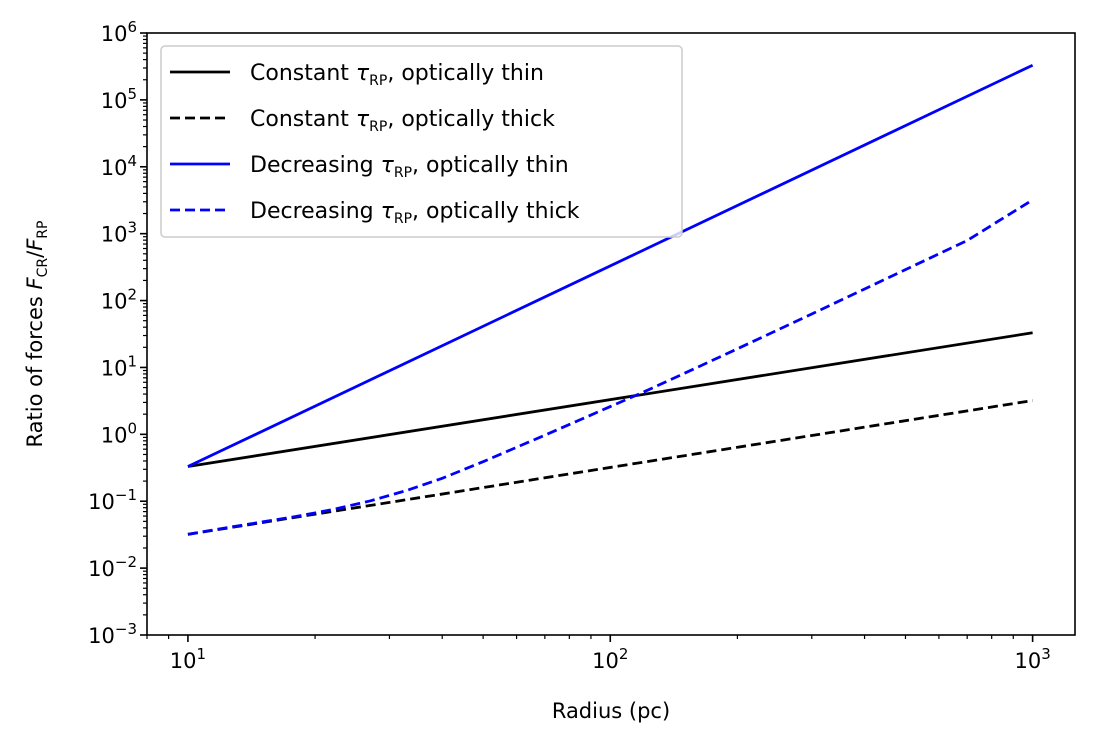 The height and width of the screenshot is (744, 1095). Describe the element at coordinates (402, 121) in the screenshot. I see `legend-label: Constant τRP, optically thick` at that location.